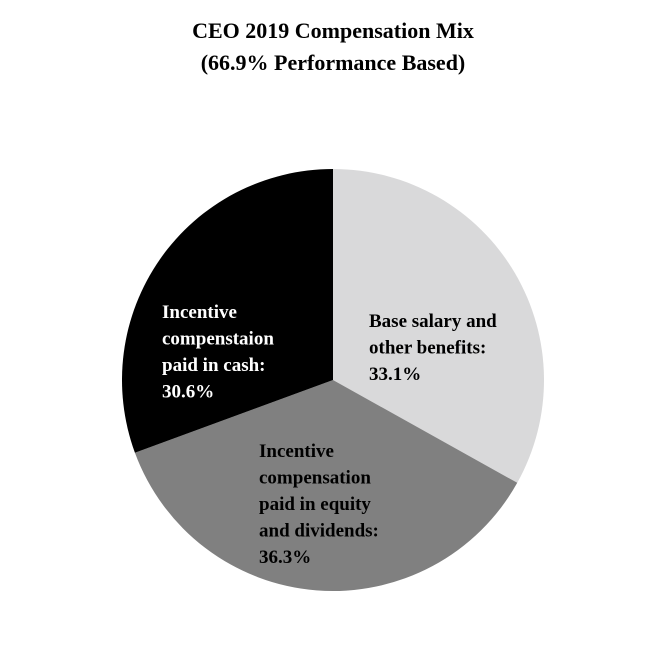  I want to click on slice-label-line: Base salary and, so click(433, 321).